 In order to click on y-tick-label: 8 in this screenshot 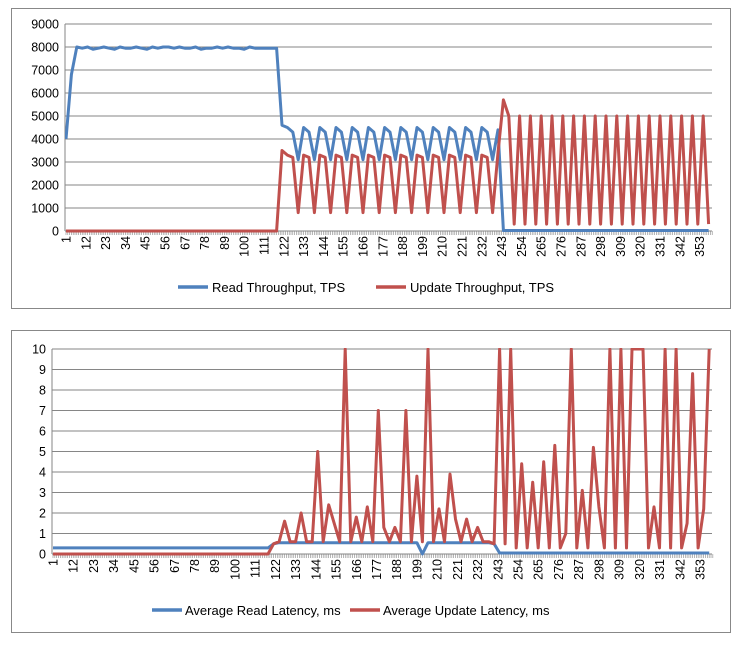, I will do `click(42, 391)`.